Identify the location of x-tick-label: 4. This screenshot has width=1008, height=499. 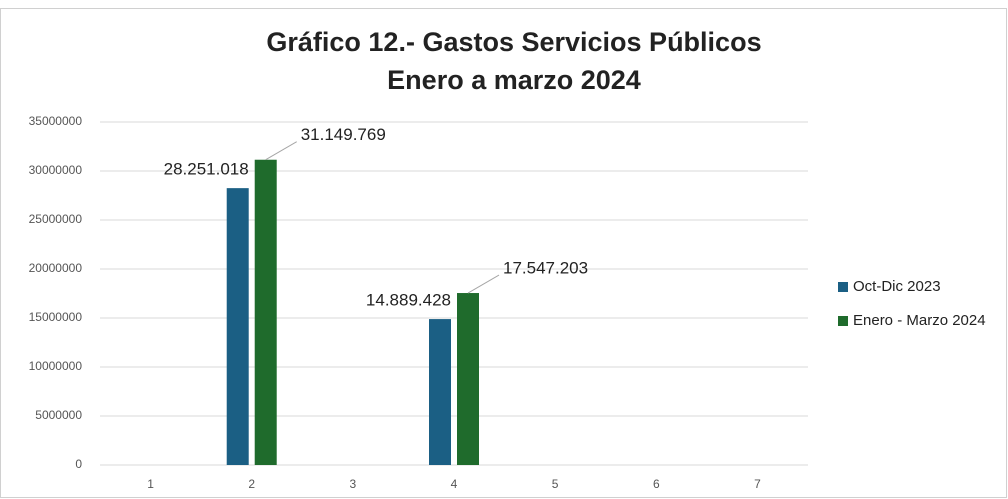
(454, 484).